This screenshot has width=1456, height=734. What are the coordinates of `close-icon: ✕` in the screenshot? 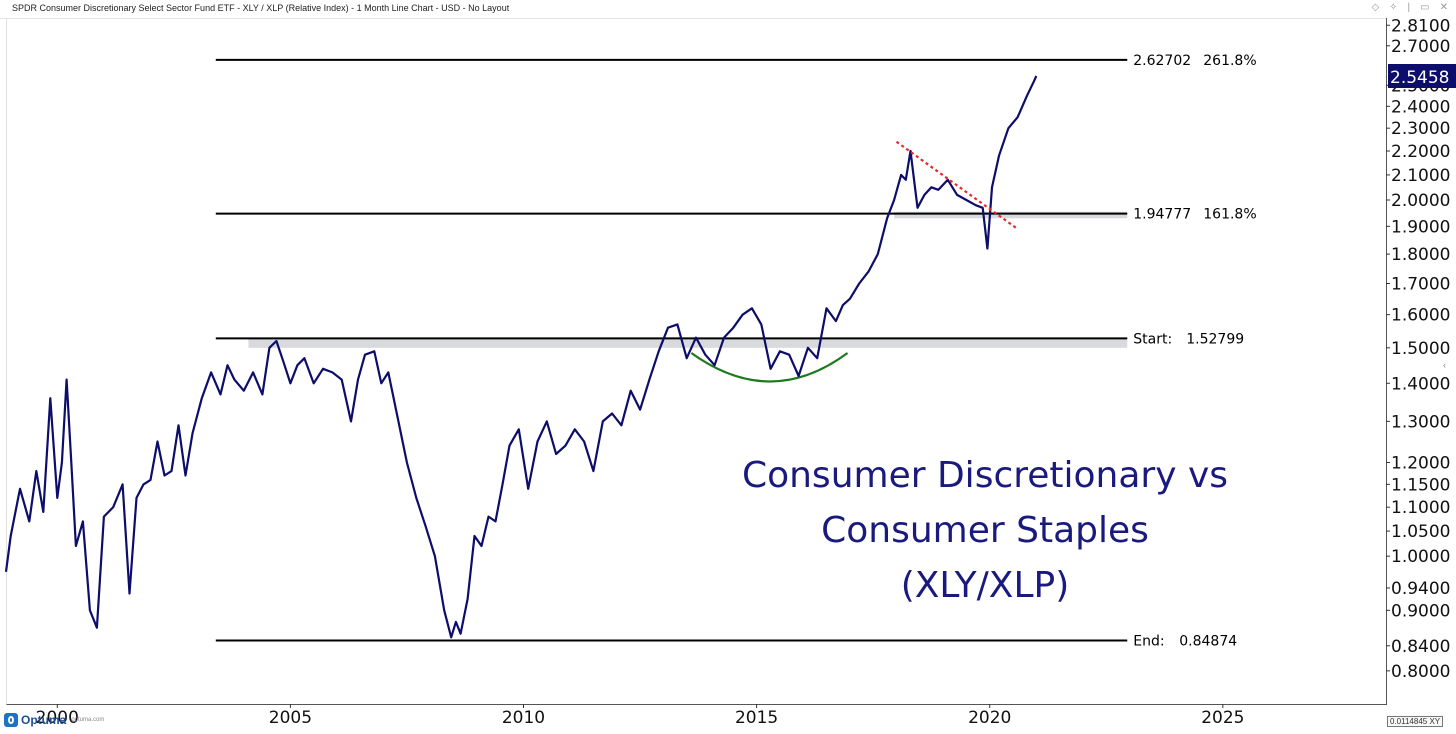 It's located at (1443, 7).